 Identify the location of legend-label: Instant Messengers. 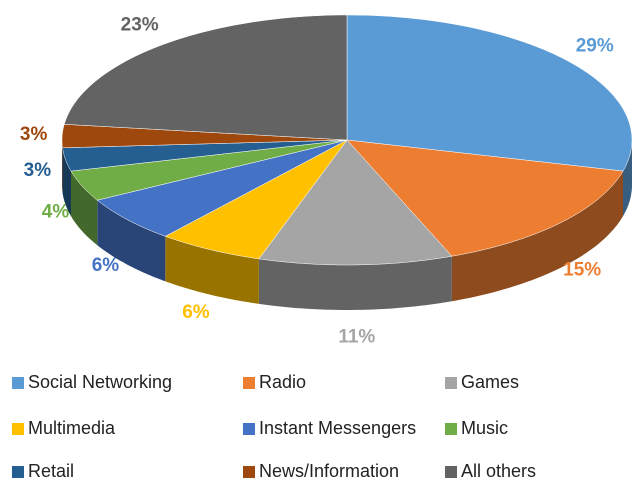
(337, 428).